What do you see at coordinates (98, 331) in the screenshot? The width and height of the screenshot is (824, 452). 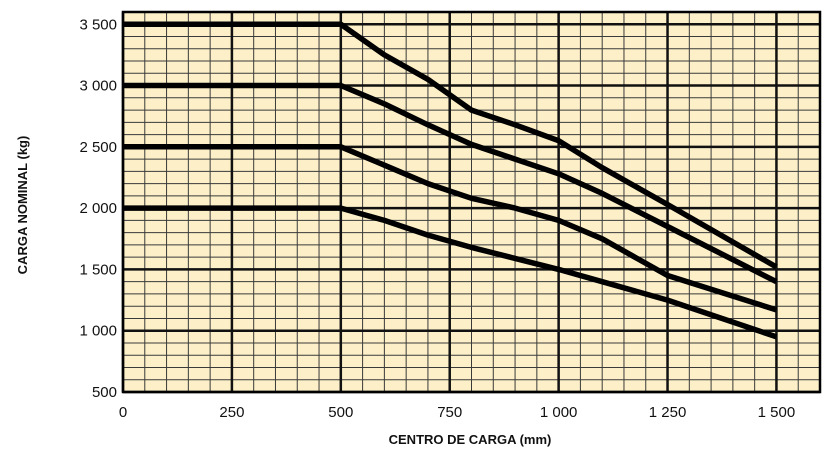 I see `y-tick-label: 1 000` at bounding box center [98, 331].